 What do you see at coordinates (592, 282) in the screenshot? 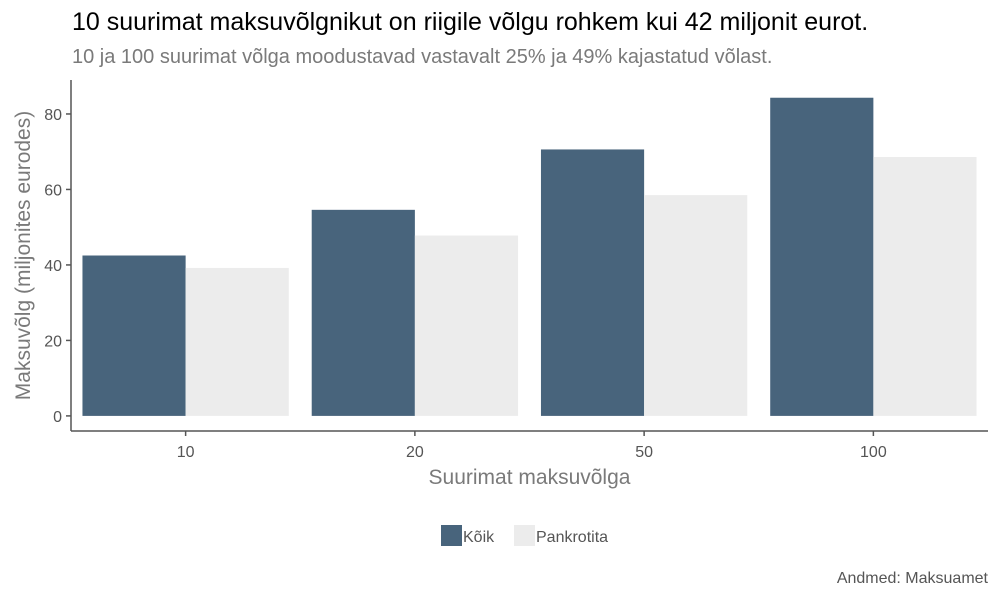
I see `bar-kõik-50` at bounding box center [592, 282].